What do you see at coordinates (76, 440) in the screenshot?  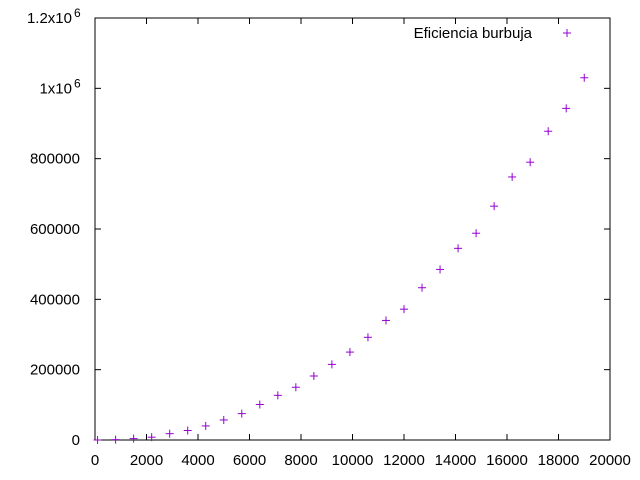 I see `y-tick-label: 0` at bounding box center [76, 440].